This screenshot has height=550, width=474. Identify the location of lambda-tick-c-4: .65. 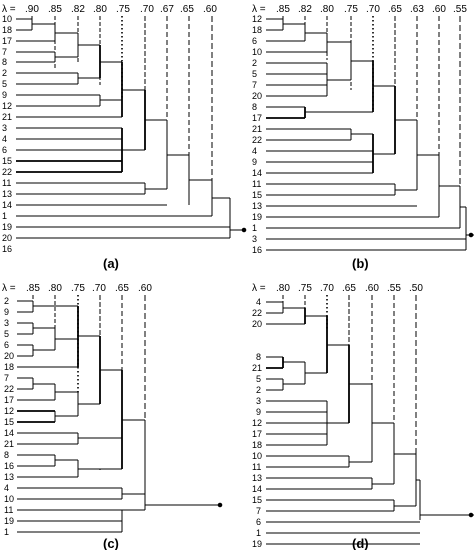
(122, 288).